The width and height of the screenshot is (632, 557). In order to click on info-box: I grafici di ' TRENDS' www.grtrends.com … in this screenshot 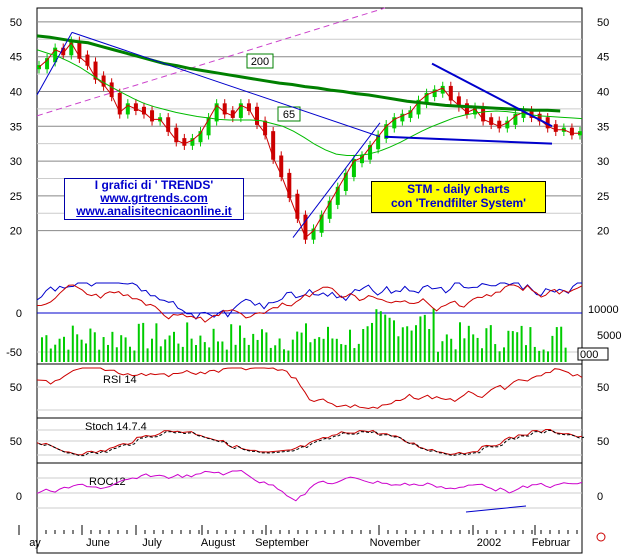, I will do `click(154, 199)`.